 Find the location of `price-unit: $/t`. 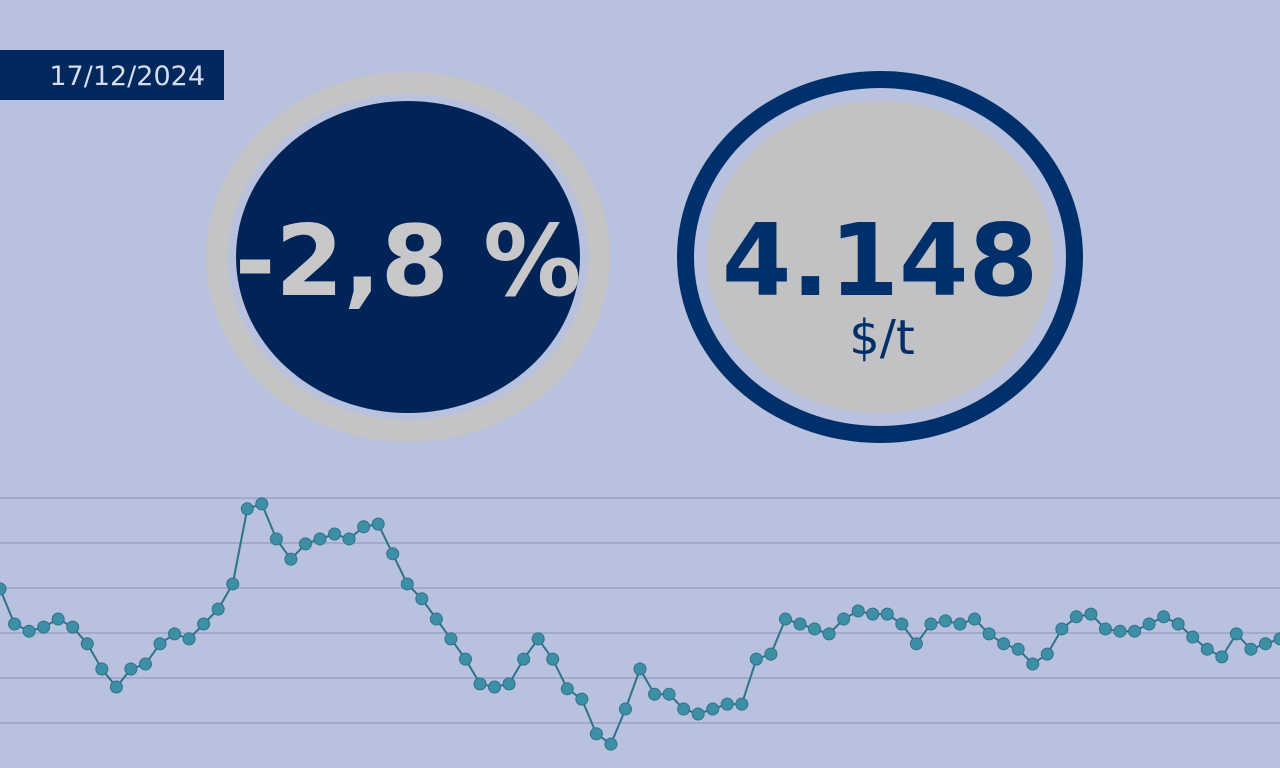

price-unit: $/t is located at coordinates (882, 338).